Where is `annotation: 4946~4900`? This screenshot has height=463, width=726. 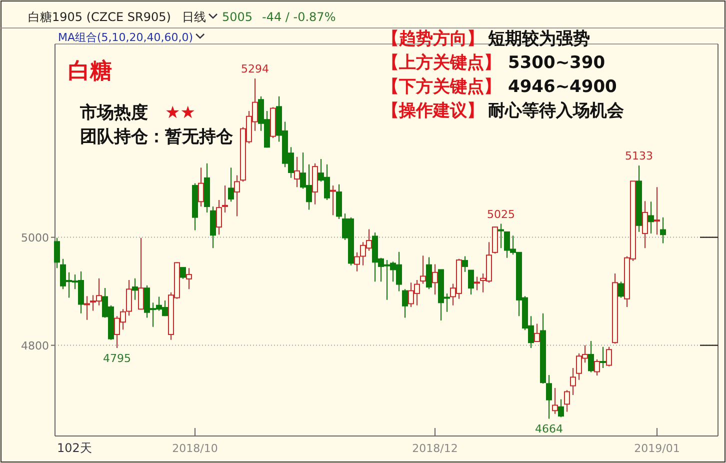 annotation: 4946~4900 is located at coordinates (563, 87).